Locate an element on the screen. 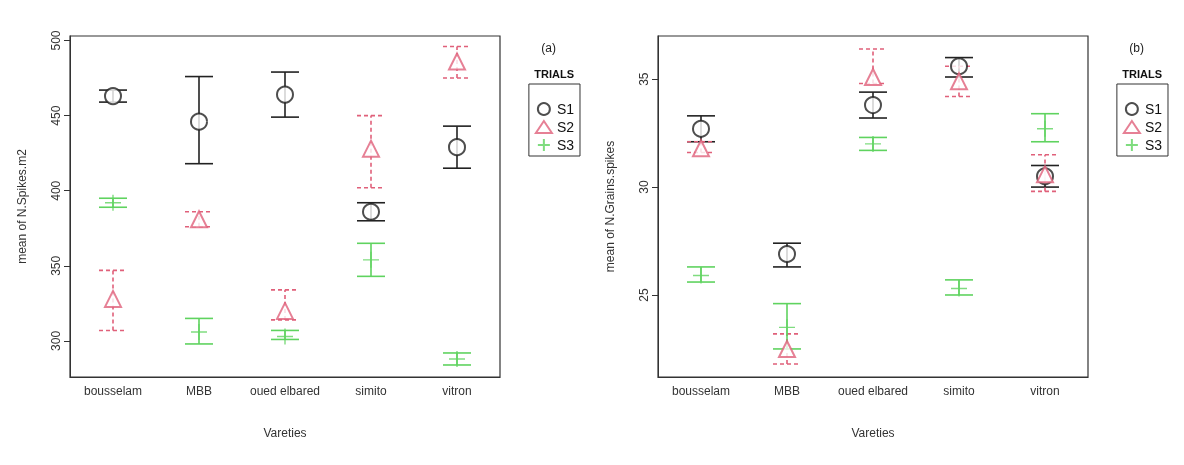 This screenshot has height=465, width=1184. y-tick-label: 25 is located at coordinates (644, 294).